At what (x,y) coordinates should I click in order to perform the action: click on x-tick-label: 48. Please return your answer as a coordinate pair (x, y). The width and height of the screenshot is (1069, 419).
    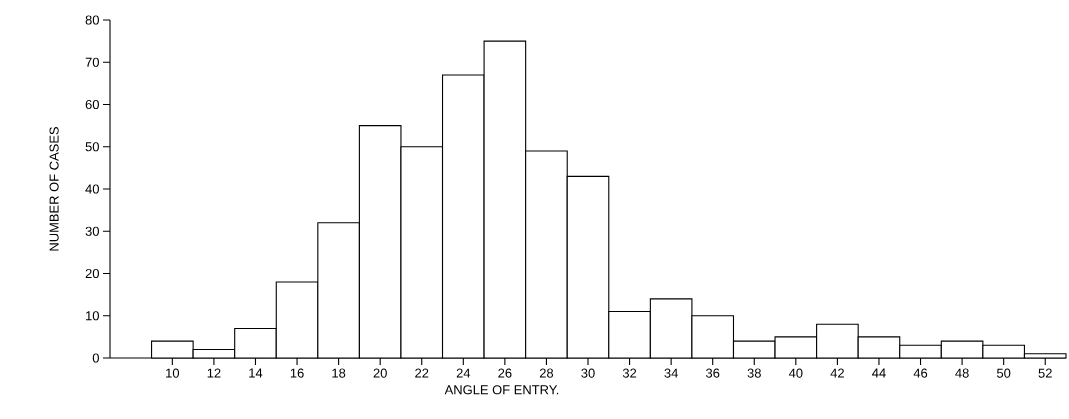
    Looking at the image, I should click on (962, 373).